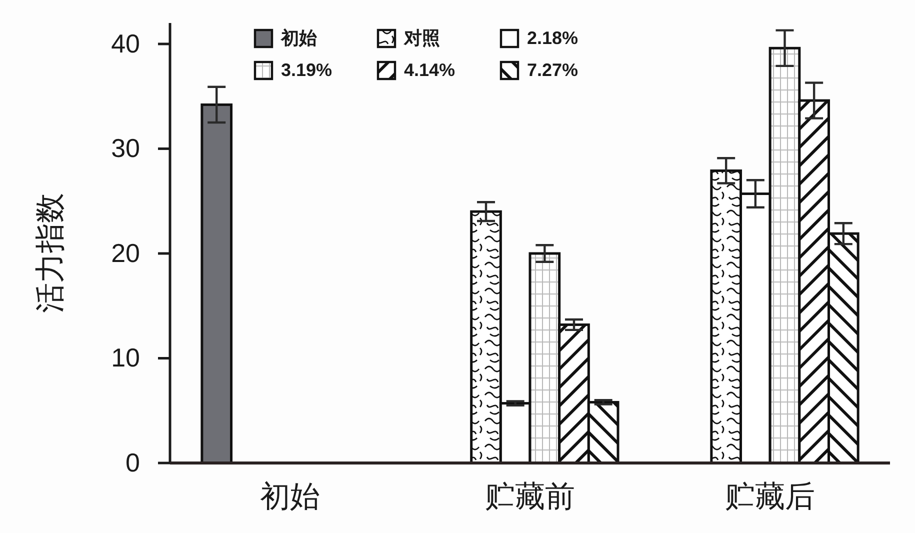 This screenshot has width=915, height=533. I want to click on x-tick-label: 贮藏后, so click(770, 497).